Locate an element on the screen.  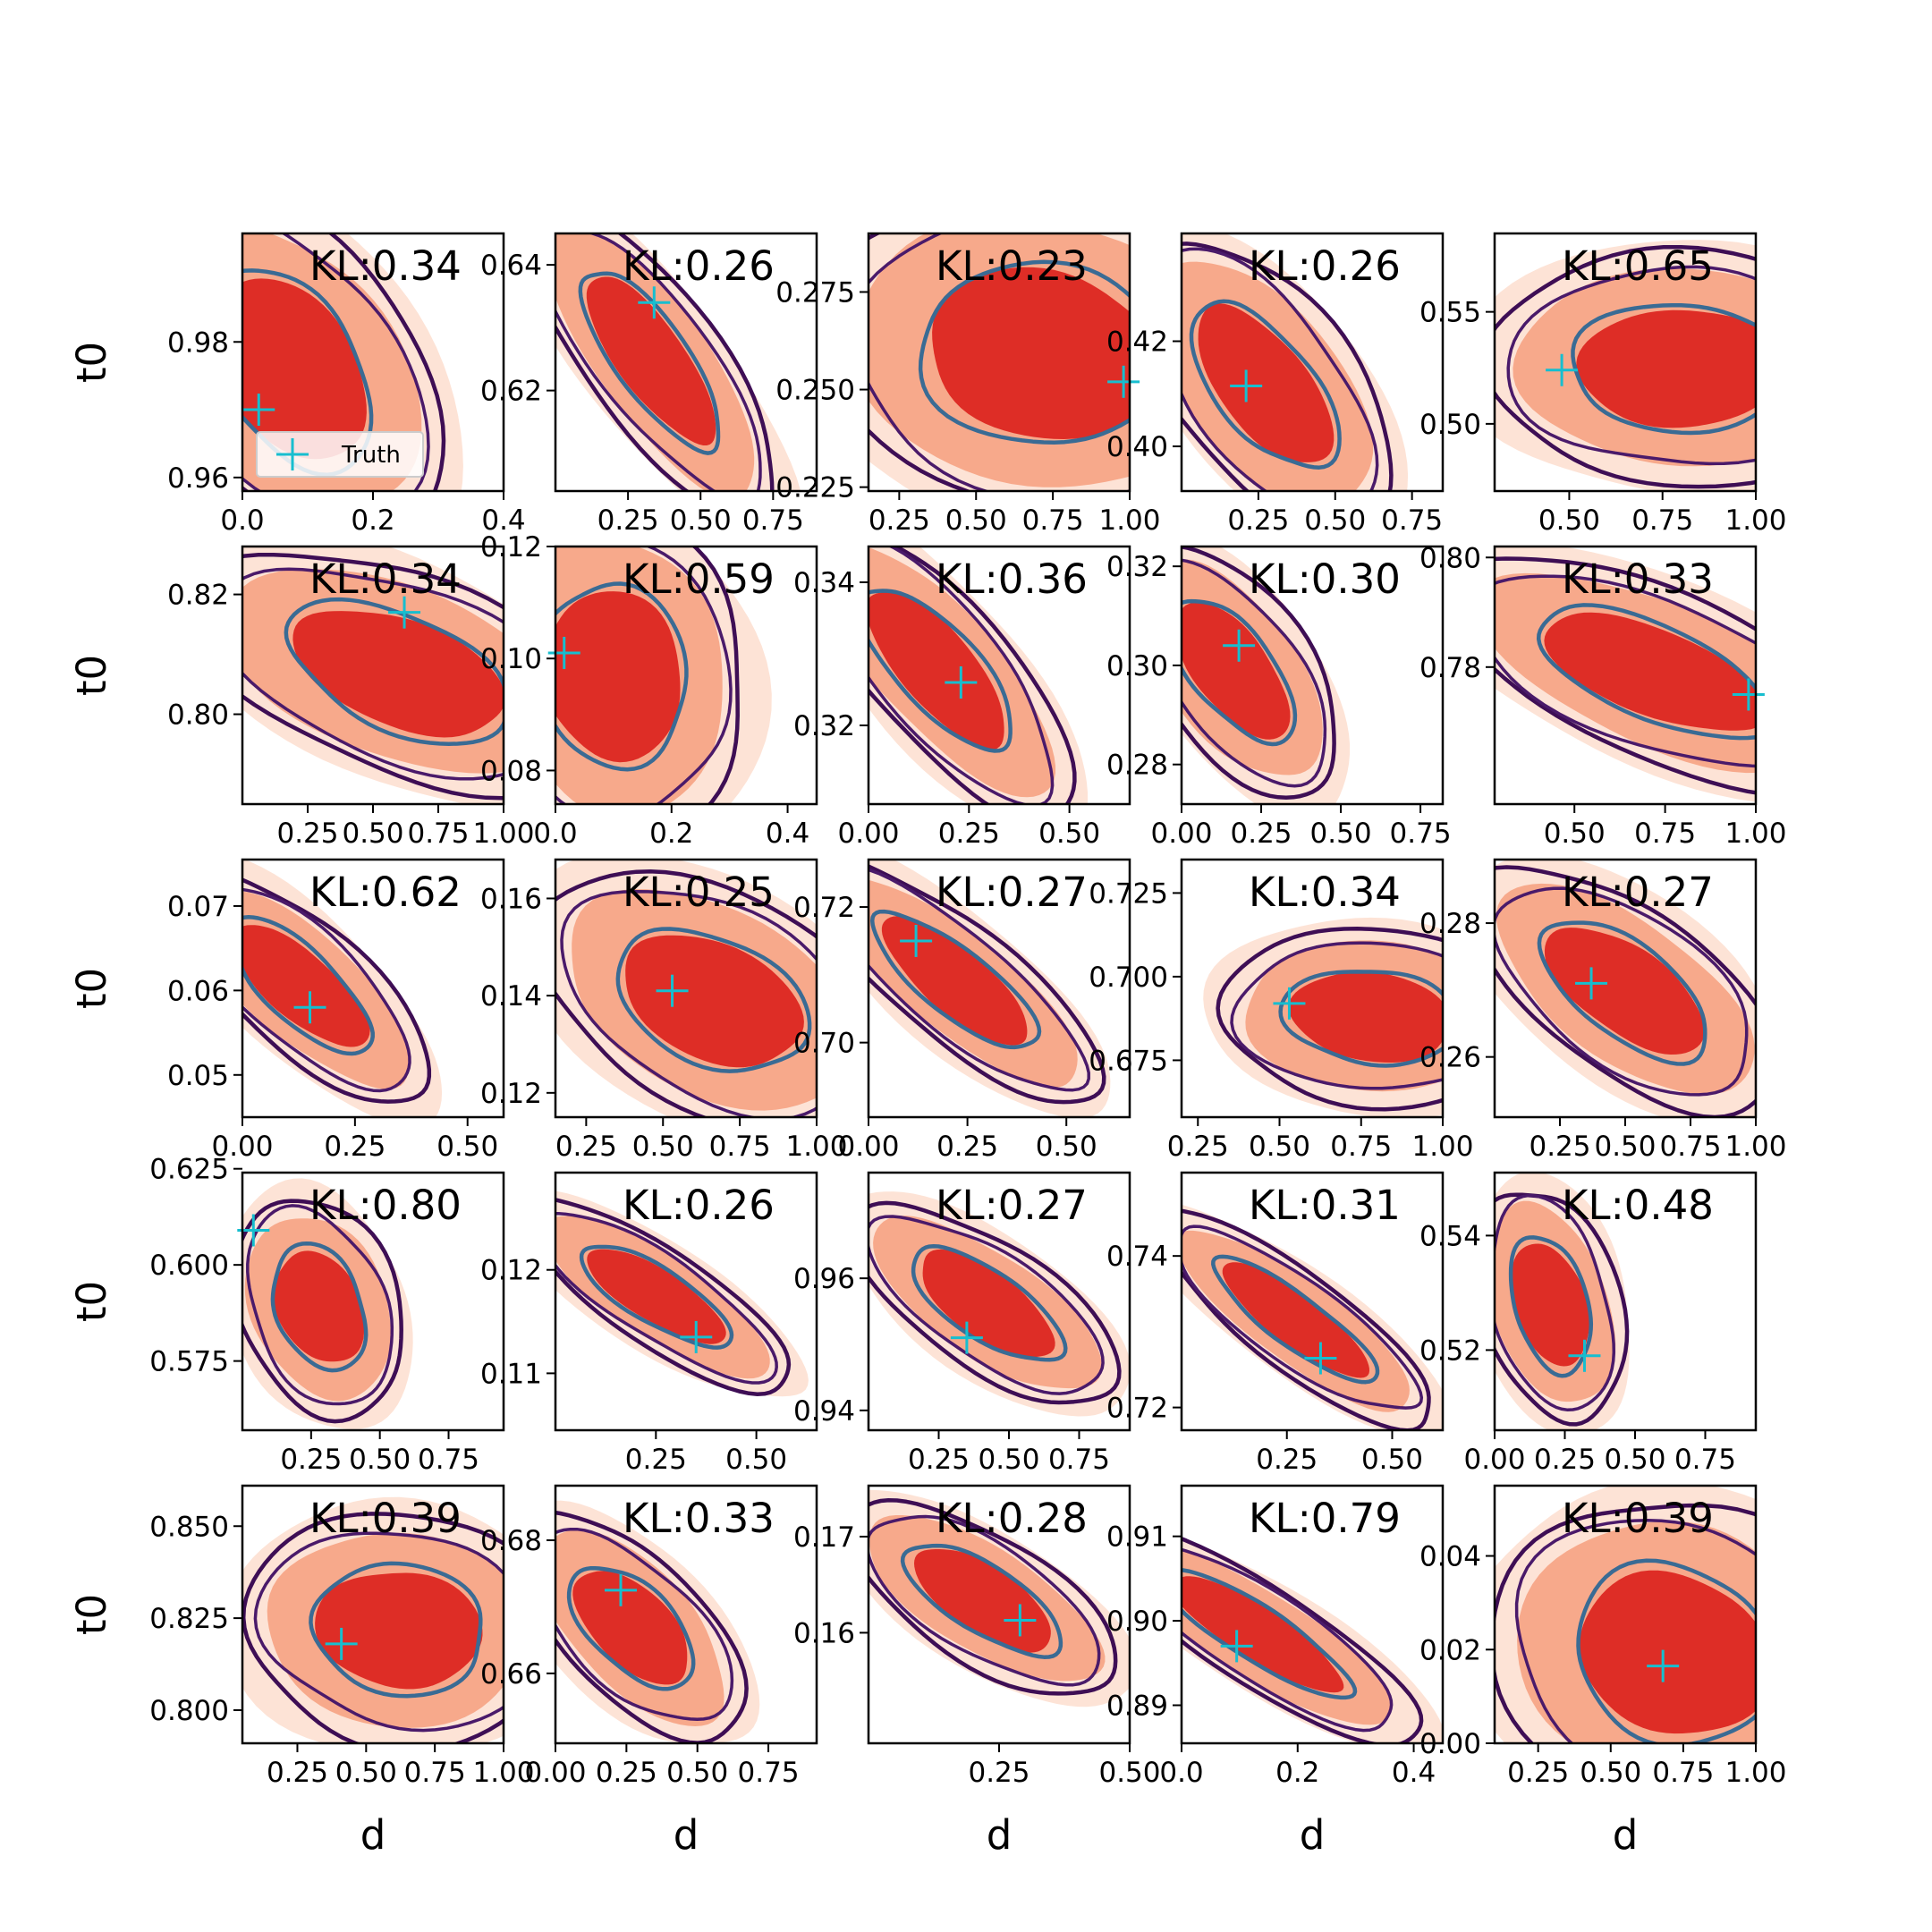
kl-label: KL:0.80 is located at coordinates (385, 1205).